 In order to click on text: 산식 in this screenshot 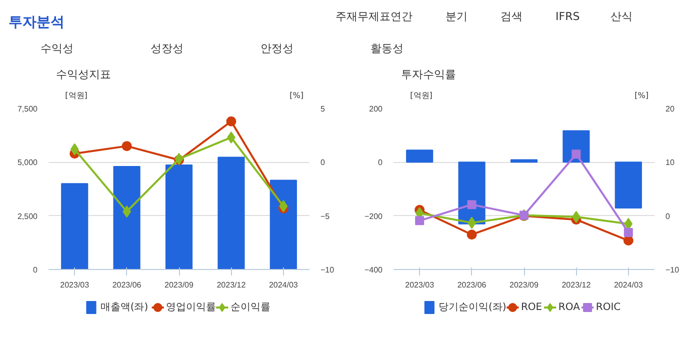, I will do `click(621, 16)`.